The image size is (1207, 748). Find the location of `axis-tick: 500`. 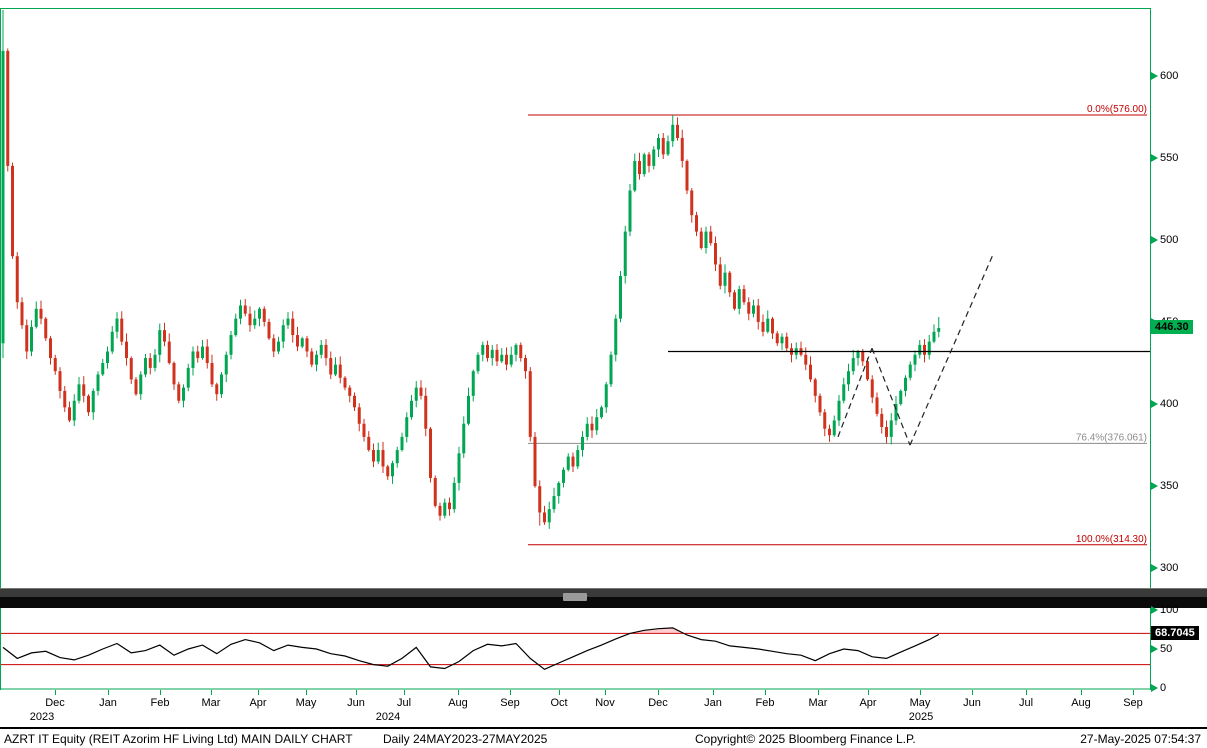

axis-tick: 500 is located at coordinates (1164, 240).